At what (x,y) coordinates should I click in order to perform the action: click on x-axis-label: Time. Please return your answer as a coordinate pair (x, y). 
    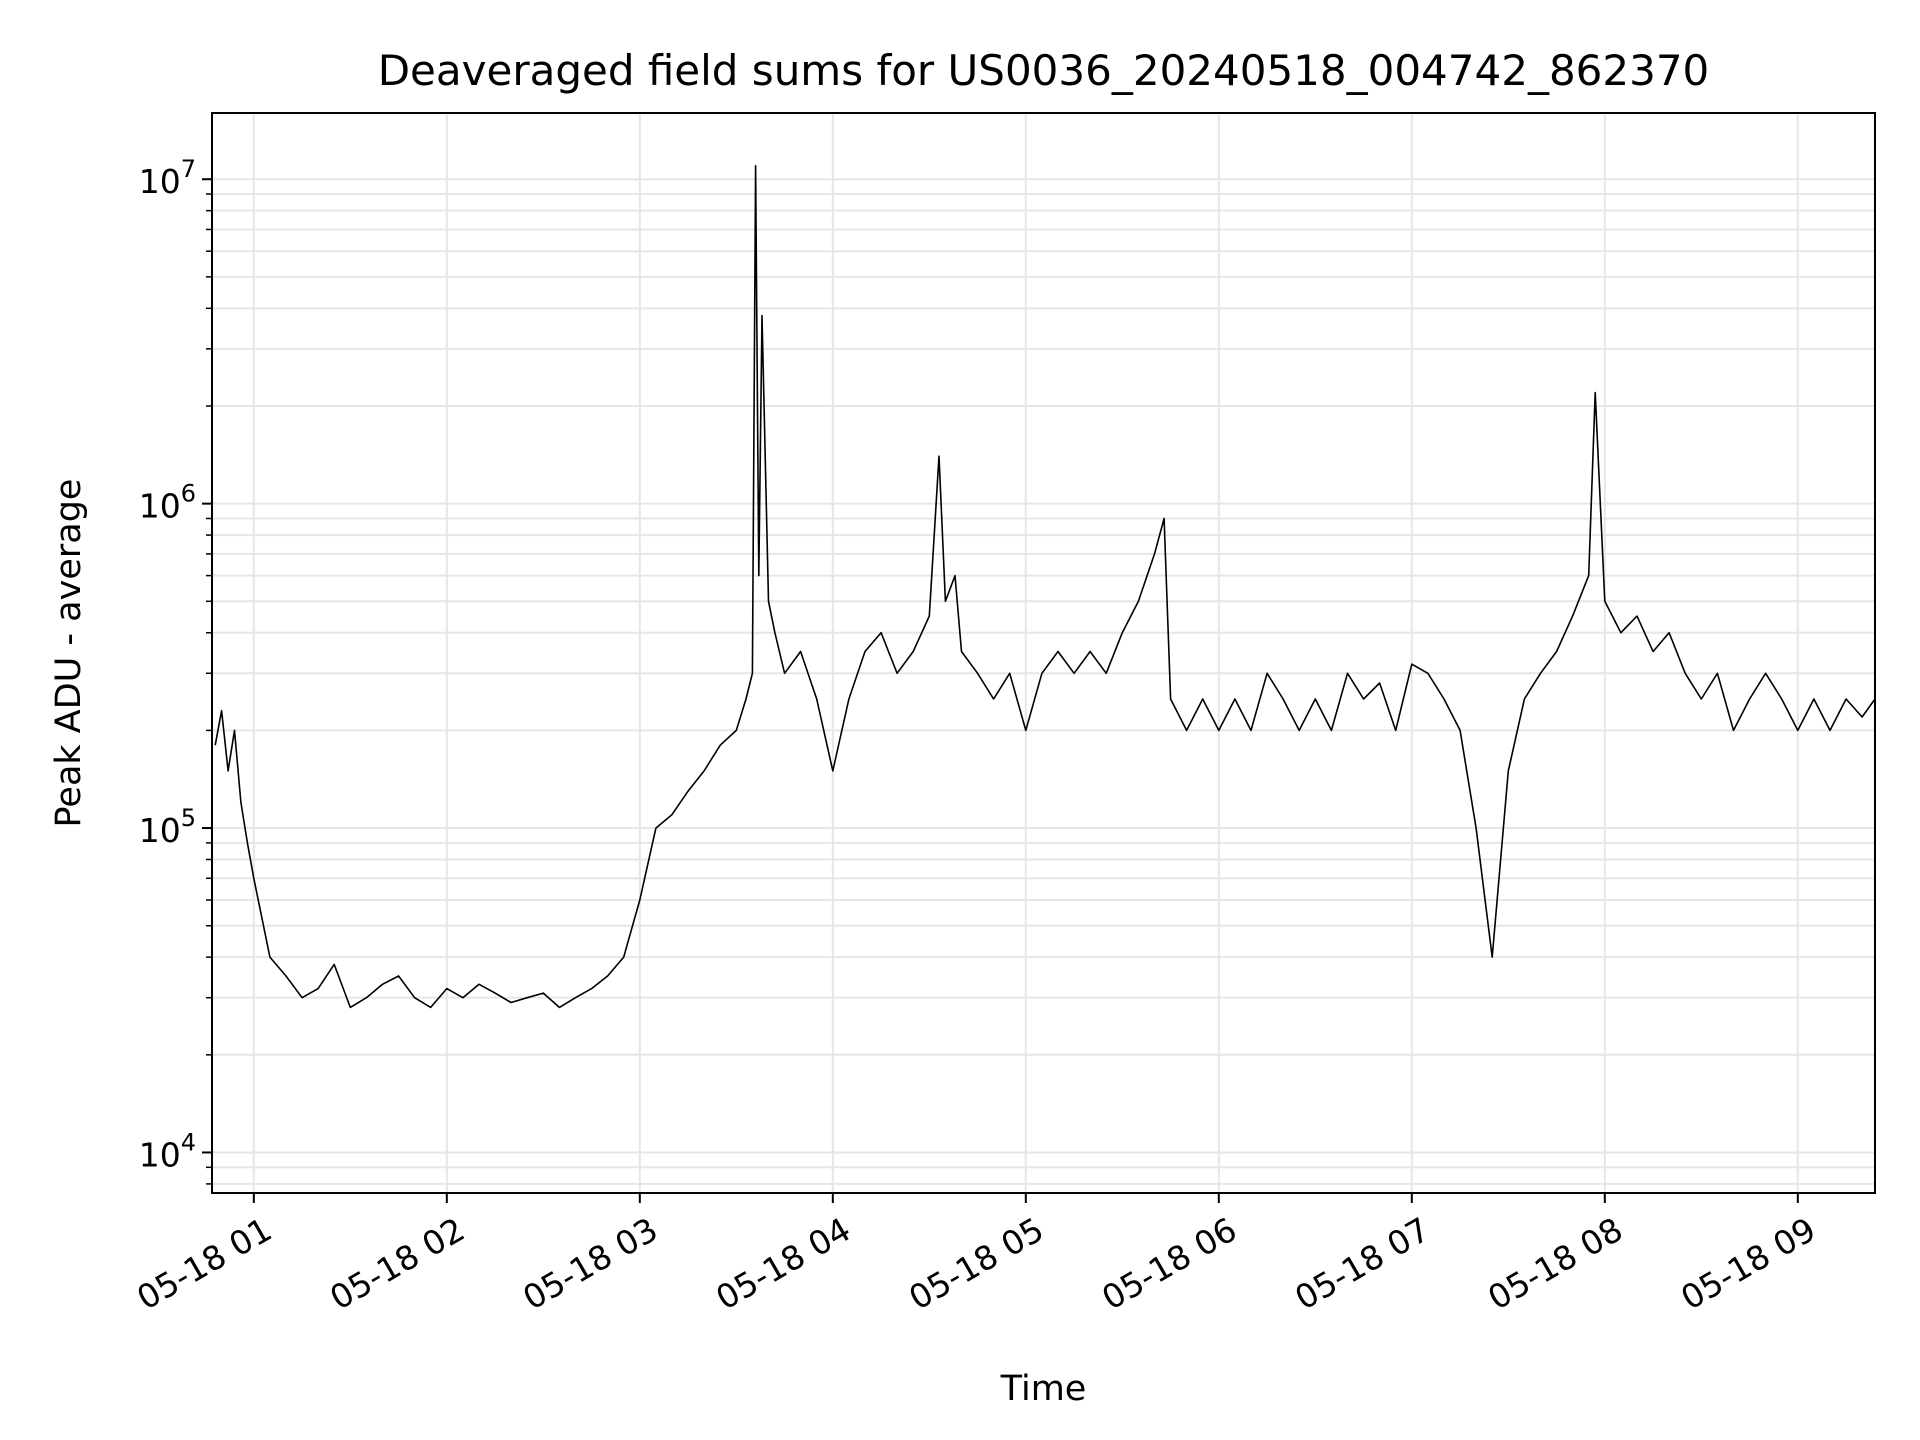
    Looking at the image, I should click on (1043, 1389).